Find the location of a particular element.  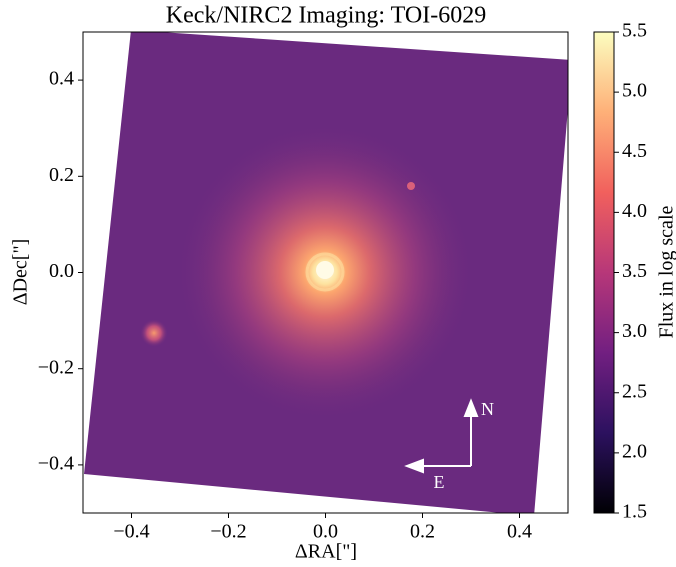

chart-title: Keck/NIRC2 Imaging: TOI-6029 is located at coordinates (326, 16).